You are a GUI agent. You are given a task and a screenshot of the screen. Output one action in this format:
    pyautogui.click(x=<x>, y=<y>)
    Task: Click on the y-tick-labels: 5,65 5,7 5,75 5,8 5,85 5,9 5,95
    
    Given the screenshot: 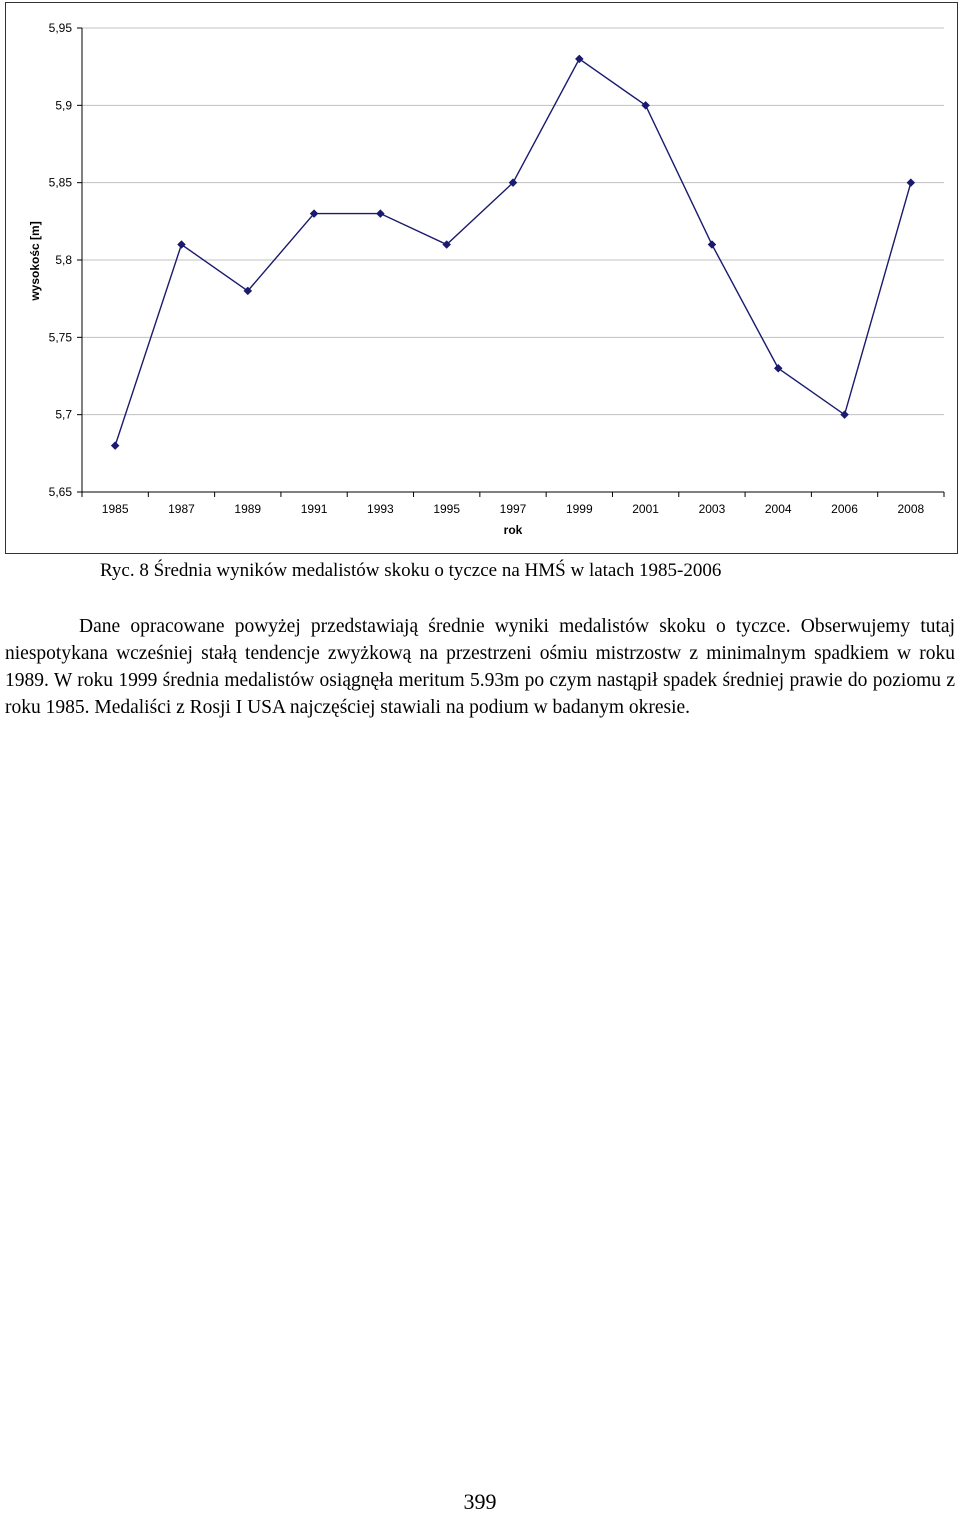 What is the action you would take?
    pyautogui.click(x=61, y=260)
    